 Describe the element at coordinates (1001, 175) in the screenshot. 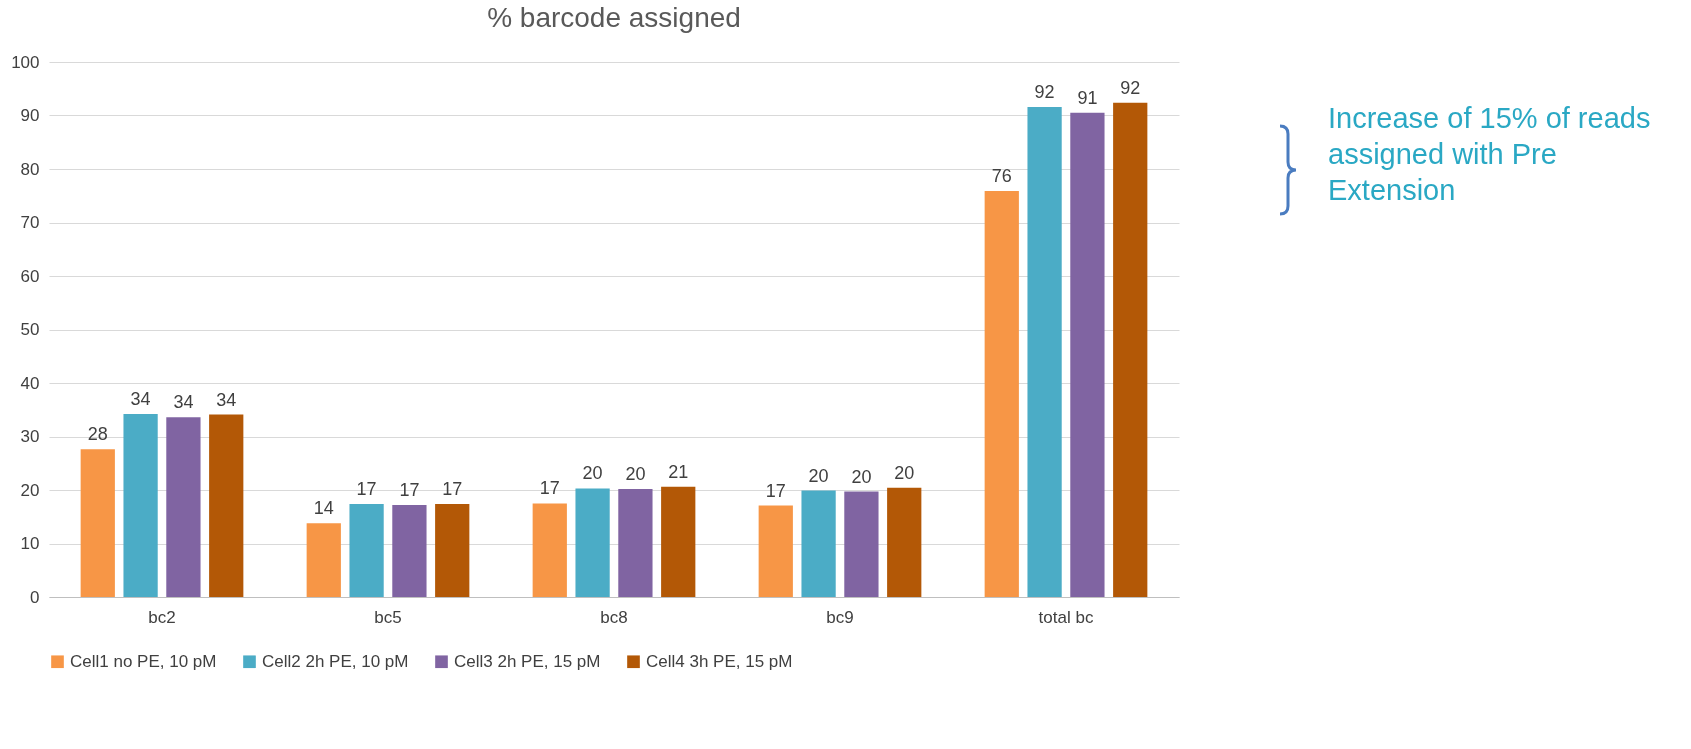

I see `data-label: 76` at that location.